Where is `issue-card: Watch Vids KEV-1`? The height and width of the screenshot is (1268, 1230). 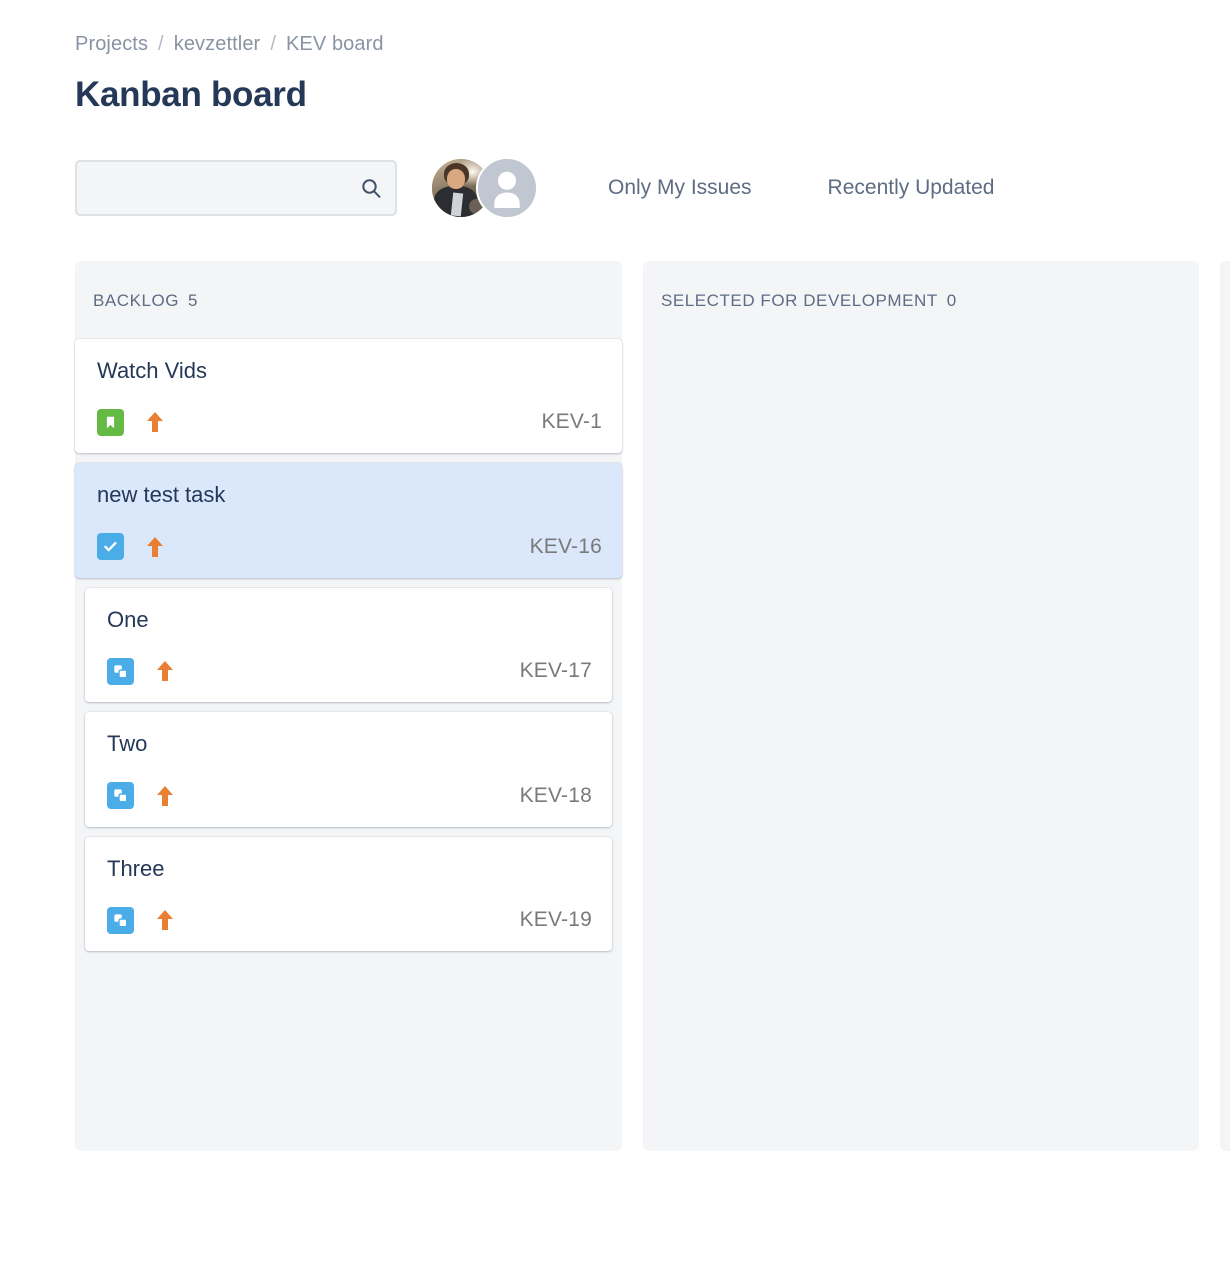
issue-card: Watch Vids KEV-1 is located at coordinates (348, 396).